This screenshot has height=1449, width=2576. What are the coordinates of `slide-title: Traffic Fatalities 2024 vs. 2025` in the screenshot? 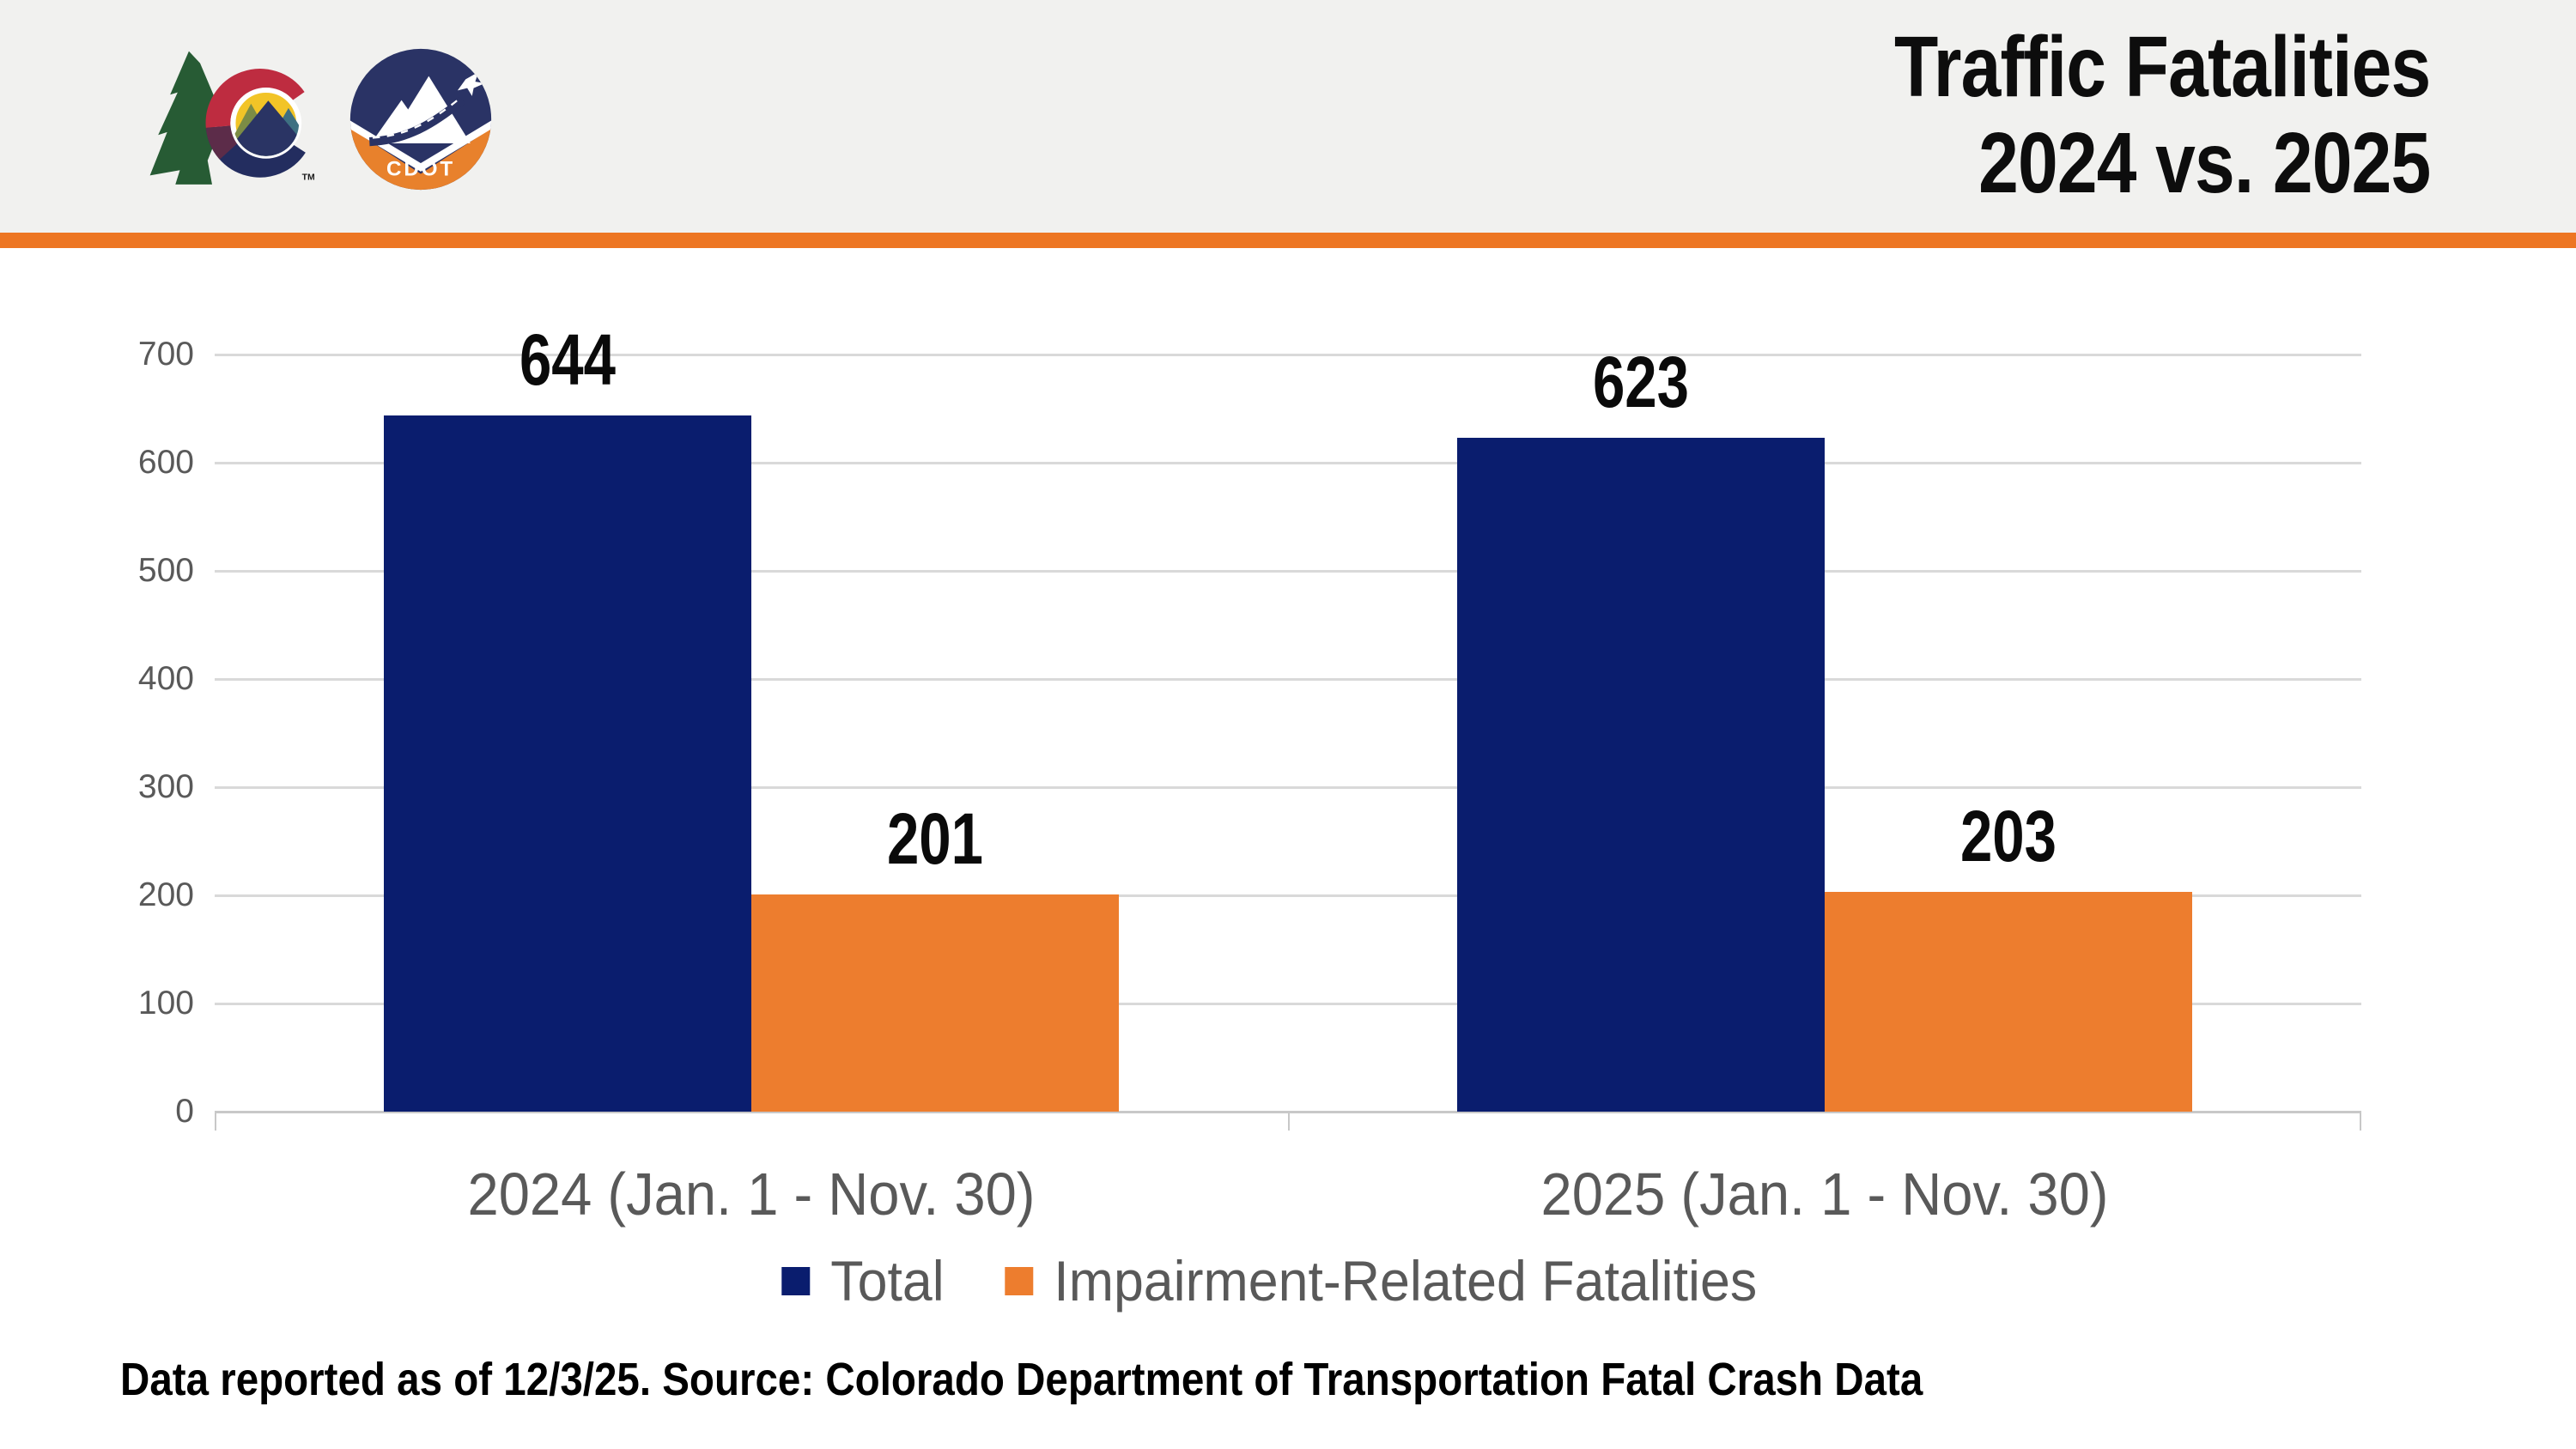 It's located at (2162, 115).